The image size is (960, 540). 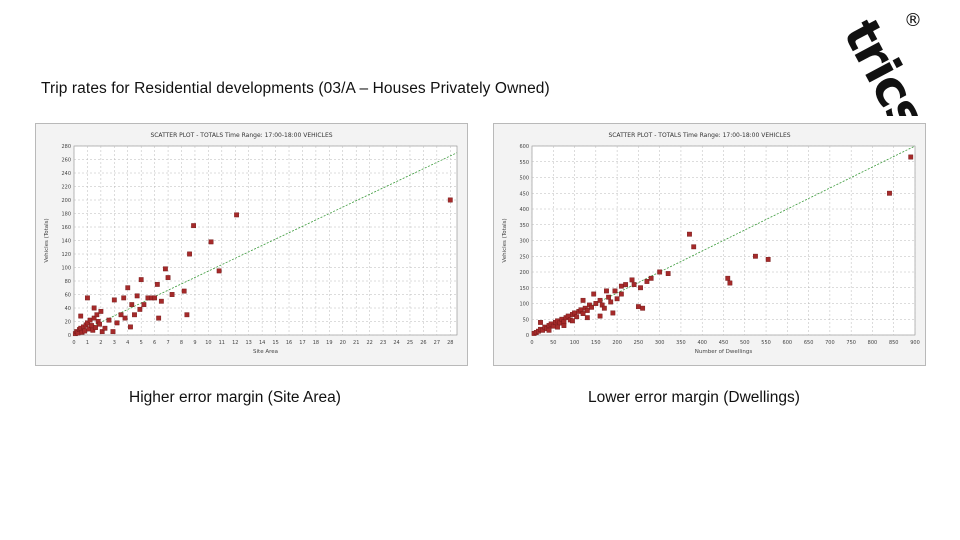 What do you see at coordinates (894, 343) in the screenshot?
I see `x-tick-label: 850` at bounding box center [894, 343].